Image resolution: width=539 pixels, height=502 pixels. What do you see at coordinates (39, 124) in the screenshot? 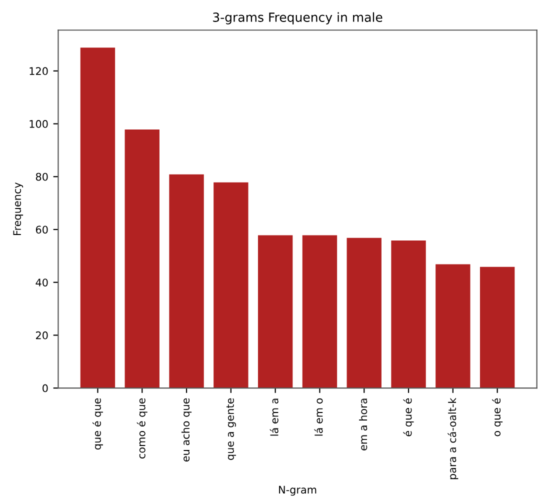
I see `y-tick-label: 100` at bounding box center [39, 124].